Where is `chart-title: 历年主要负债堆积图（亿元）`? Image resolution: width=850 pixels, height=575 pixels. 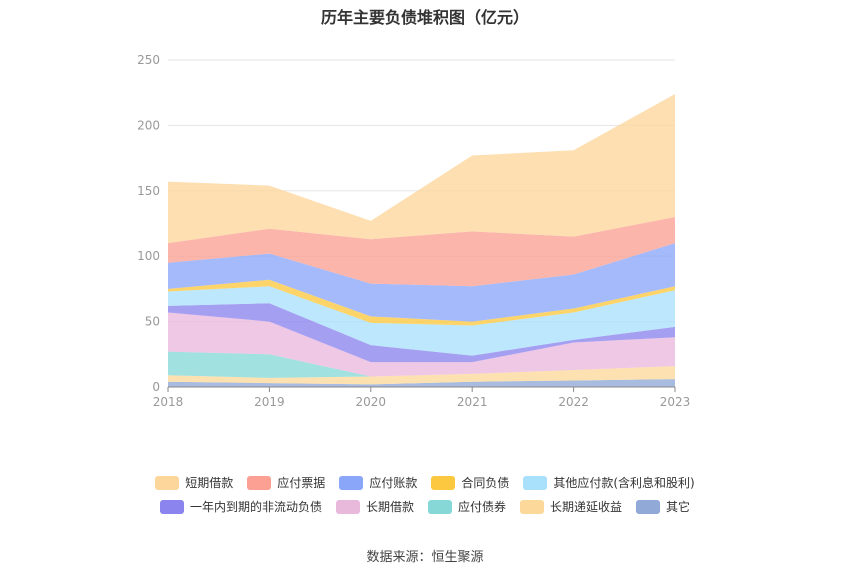
chart-title: 历年主要负债堆积图（亿元） is located at coordinates (424, 17).